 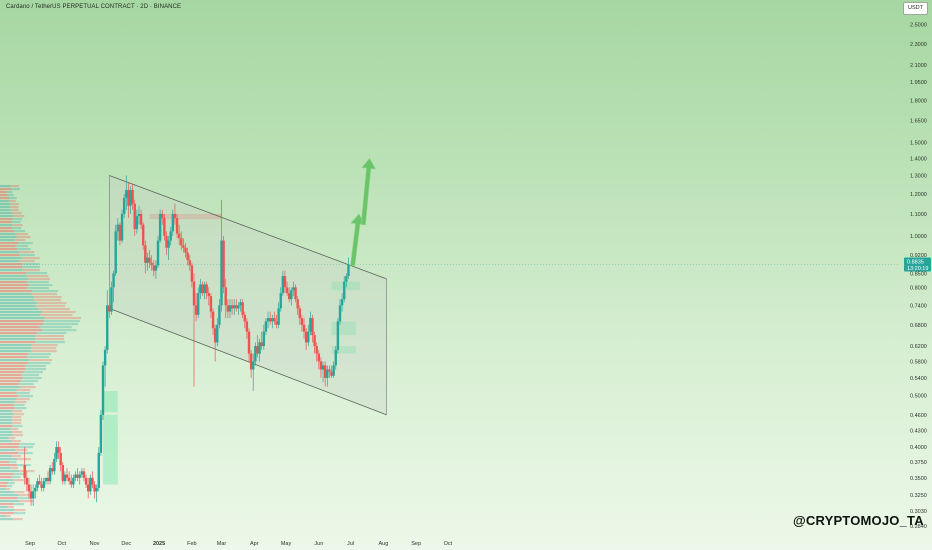 What do you see at coordinates (915, 8) in the screenshot?
I see `currency-button: USDT` at bounding box center [915, 8].